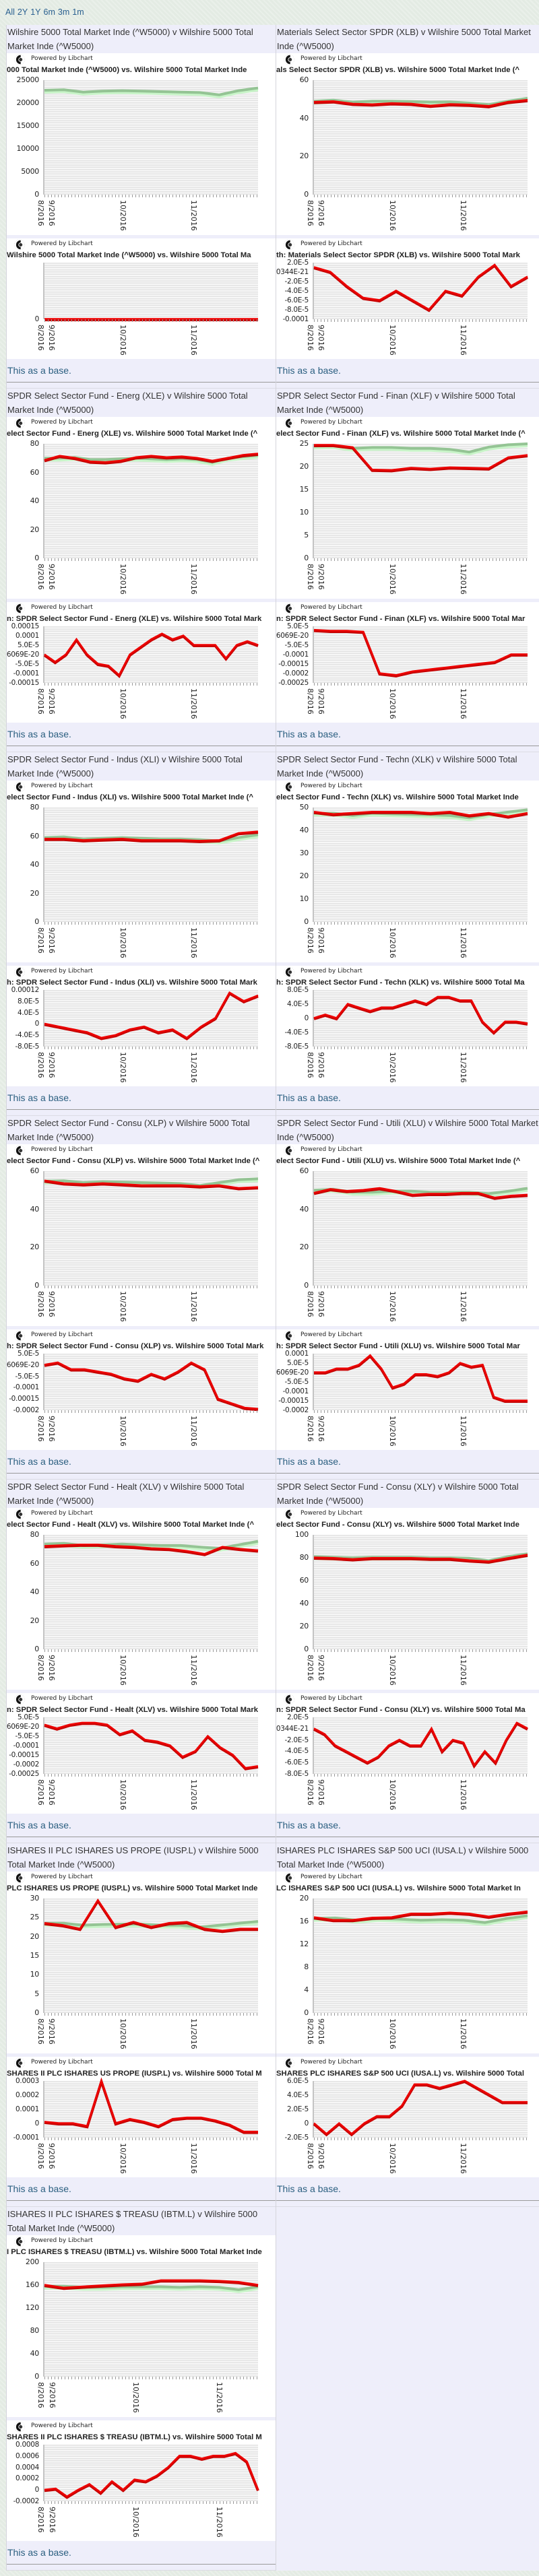 The width and height of the screenshot is (539, 2576). I want to click on range-link-all: All, so click(10, 12).